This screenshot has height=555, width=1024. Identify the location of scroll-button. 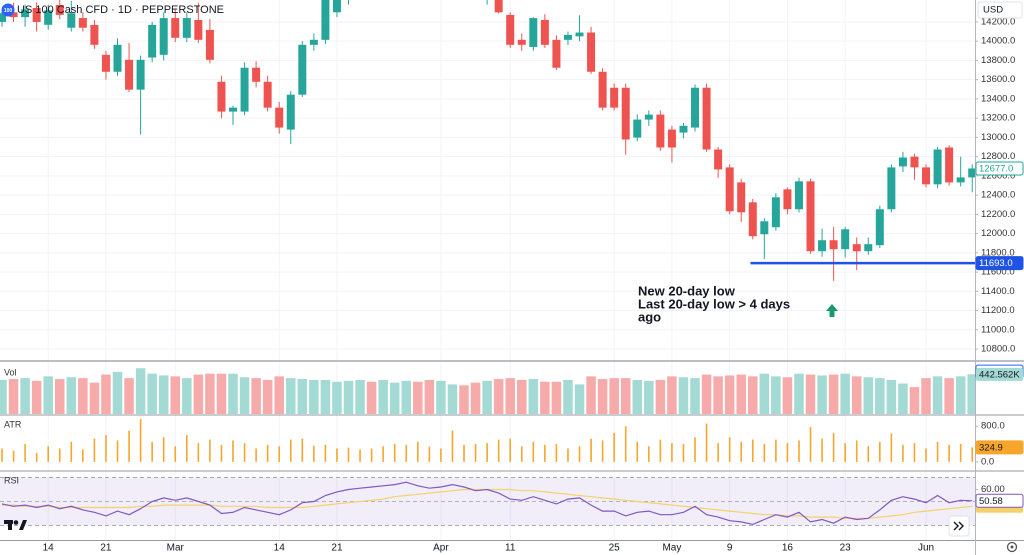
(959, 526).